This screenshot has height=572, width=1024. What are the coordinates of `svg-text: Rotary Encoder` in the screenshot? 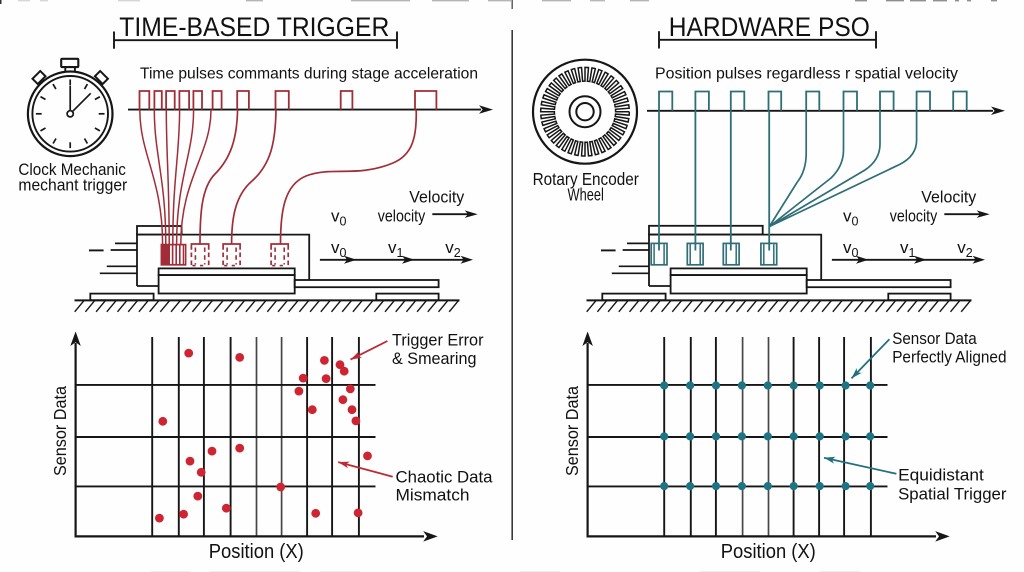 It's located at (586, 179).